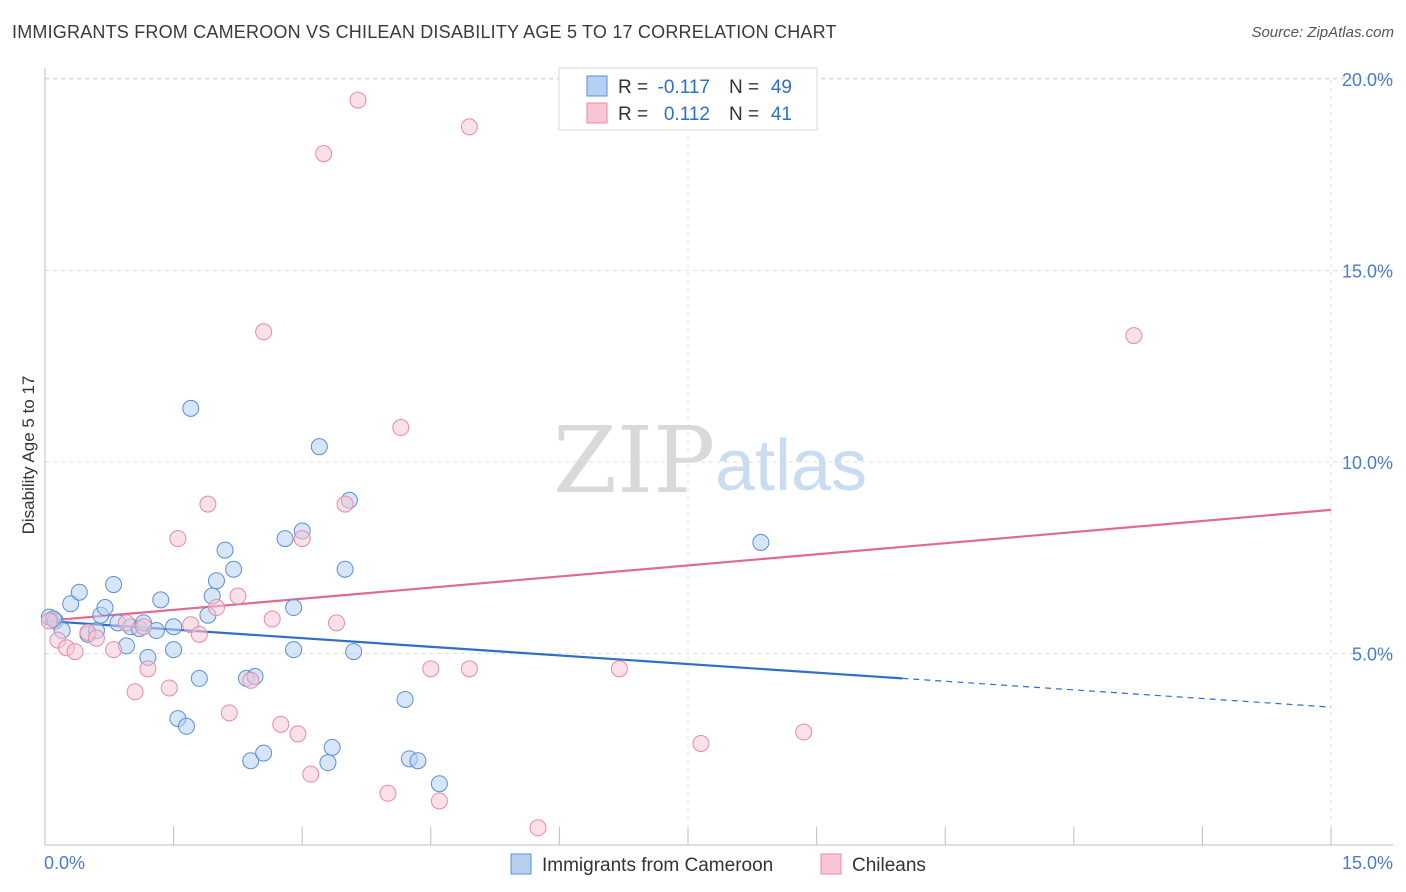  Describe the element at coordinates (633, 87) in the screenshot. I see `legend-r-label-1: R =` at that location.